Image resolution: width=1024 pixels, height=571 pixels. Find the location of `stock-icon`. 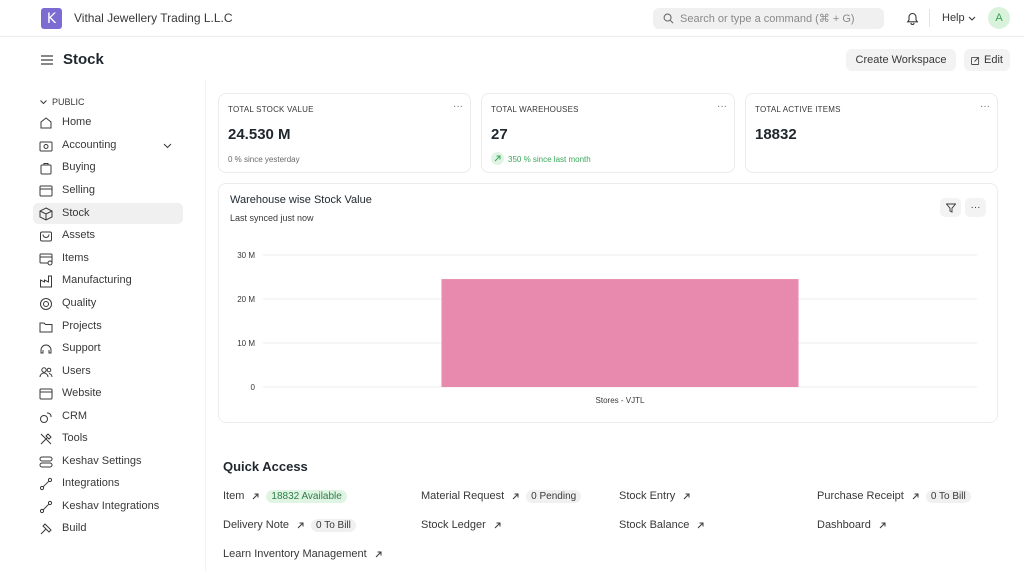

stock-icon is located at coordinates (46, 214).